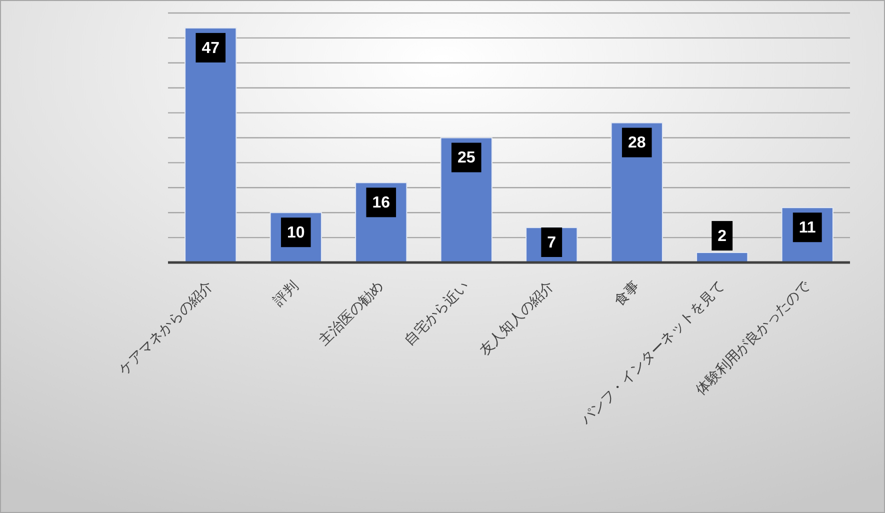 The image size is (885, 513). What do you see at coordinates (807, 228) in the screenshot?
I see `data-label: 11` at bounding box center [807, 228].